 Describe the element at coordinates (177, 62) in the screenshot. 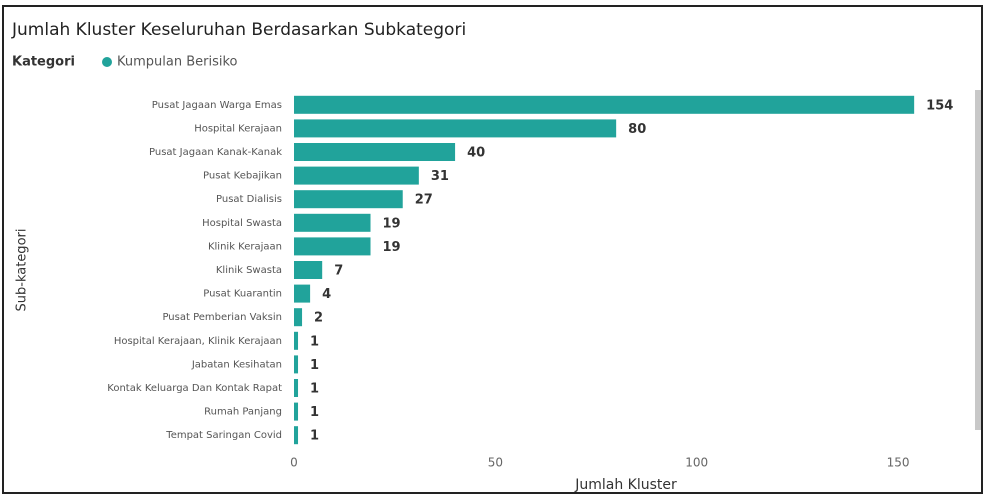

I see `legend-label: Kumpulan Berisiko` at that location.